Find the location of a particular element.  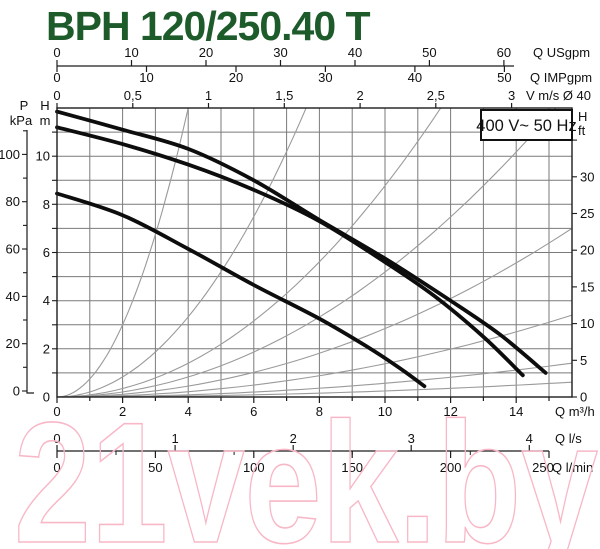

tick-label-lmin: 50 is located at coordinates (155, 467).